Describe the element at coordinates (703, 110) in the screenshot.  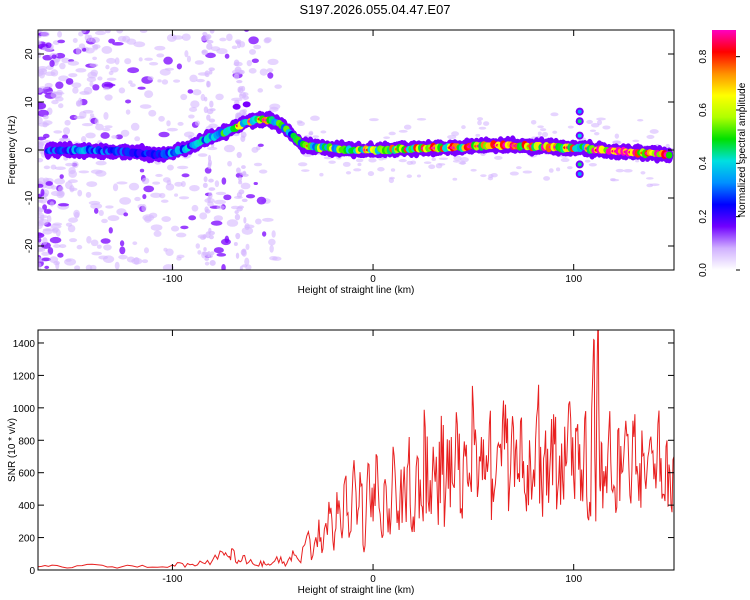
I see `colorbar-tick-label: 0.6` at that location.